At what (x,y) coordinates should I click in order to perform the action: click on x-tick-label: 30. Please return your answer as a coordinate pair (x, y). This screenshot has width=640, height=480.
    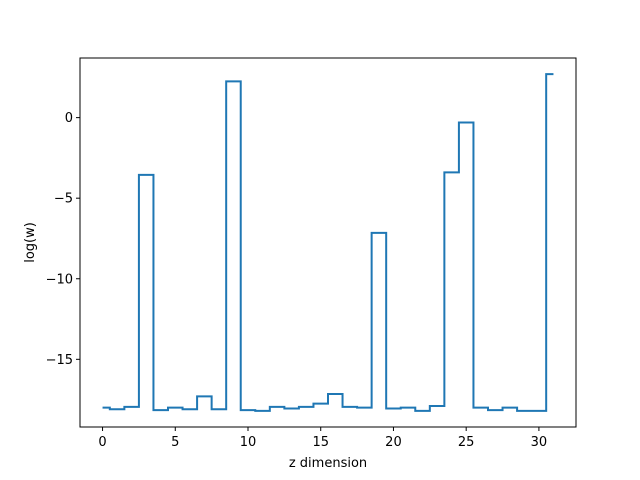
    Looking at the image, I should click on (539, 442).